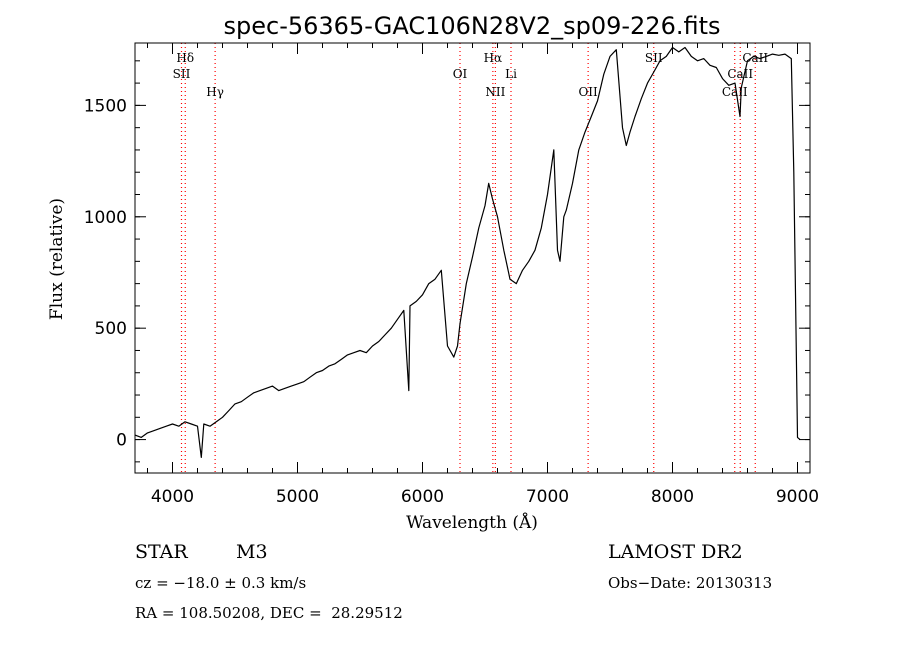 This screenshot has height=650, width=900. What do you see at coordinates (588, 92) in the screenshot?
I see `line-marker-label-7: OII` at bounding box center [588, 92].